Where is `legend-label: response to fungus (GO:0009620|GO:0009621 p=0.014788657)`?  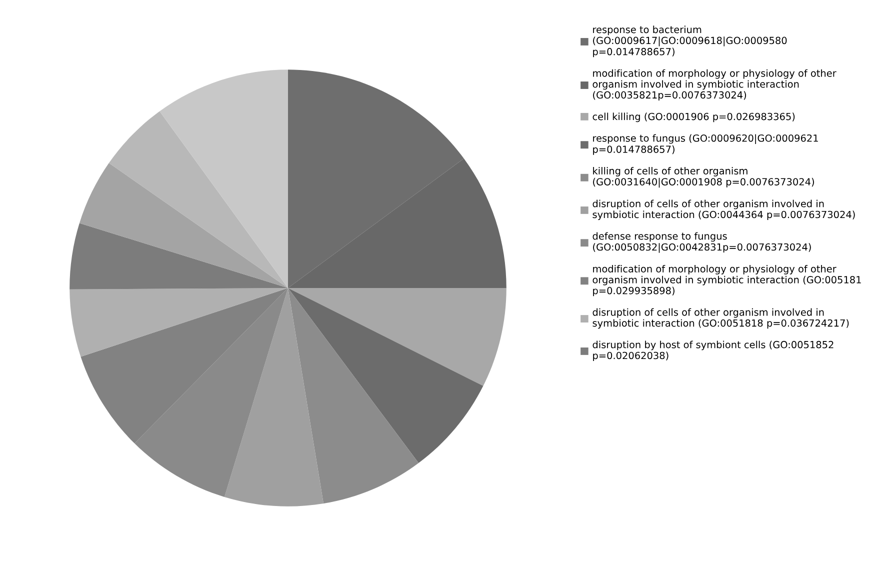
legend-label: response to fungus (GO:0009620|GO:0009621 p=0.014788657) is located at coordinates (705, 144).